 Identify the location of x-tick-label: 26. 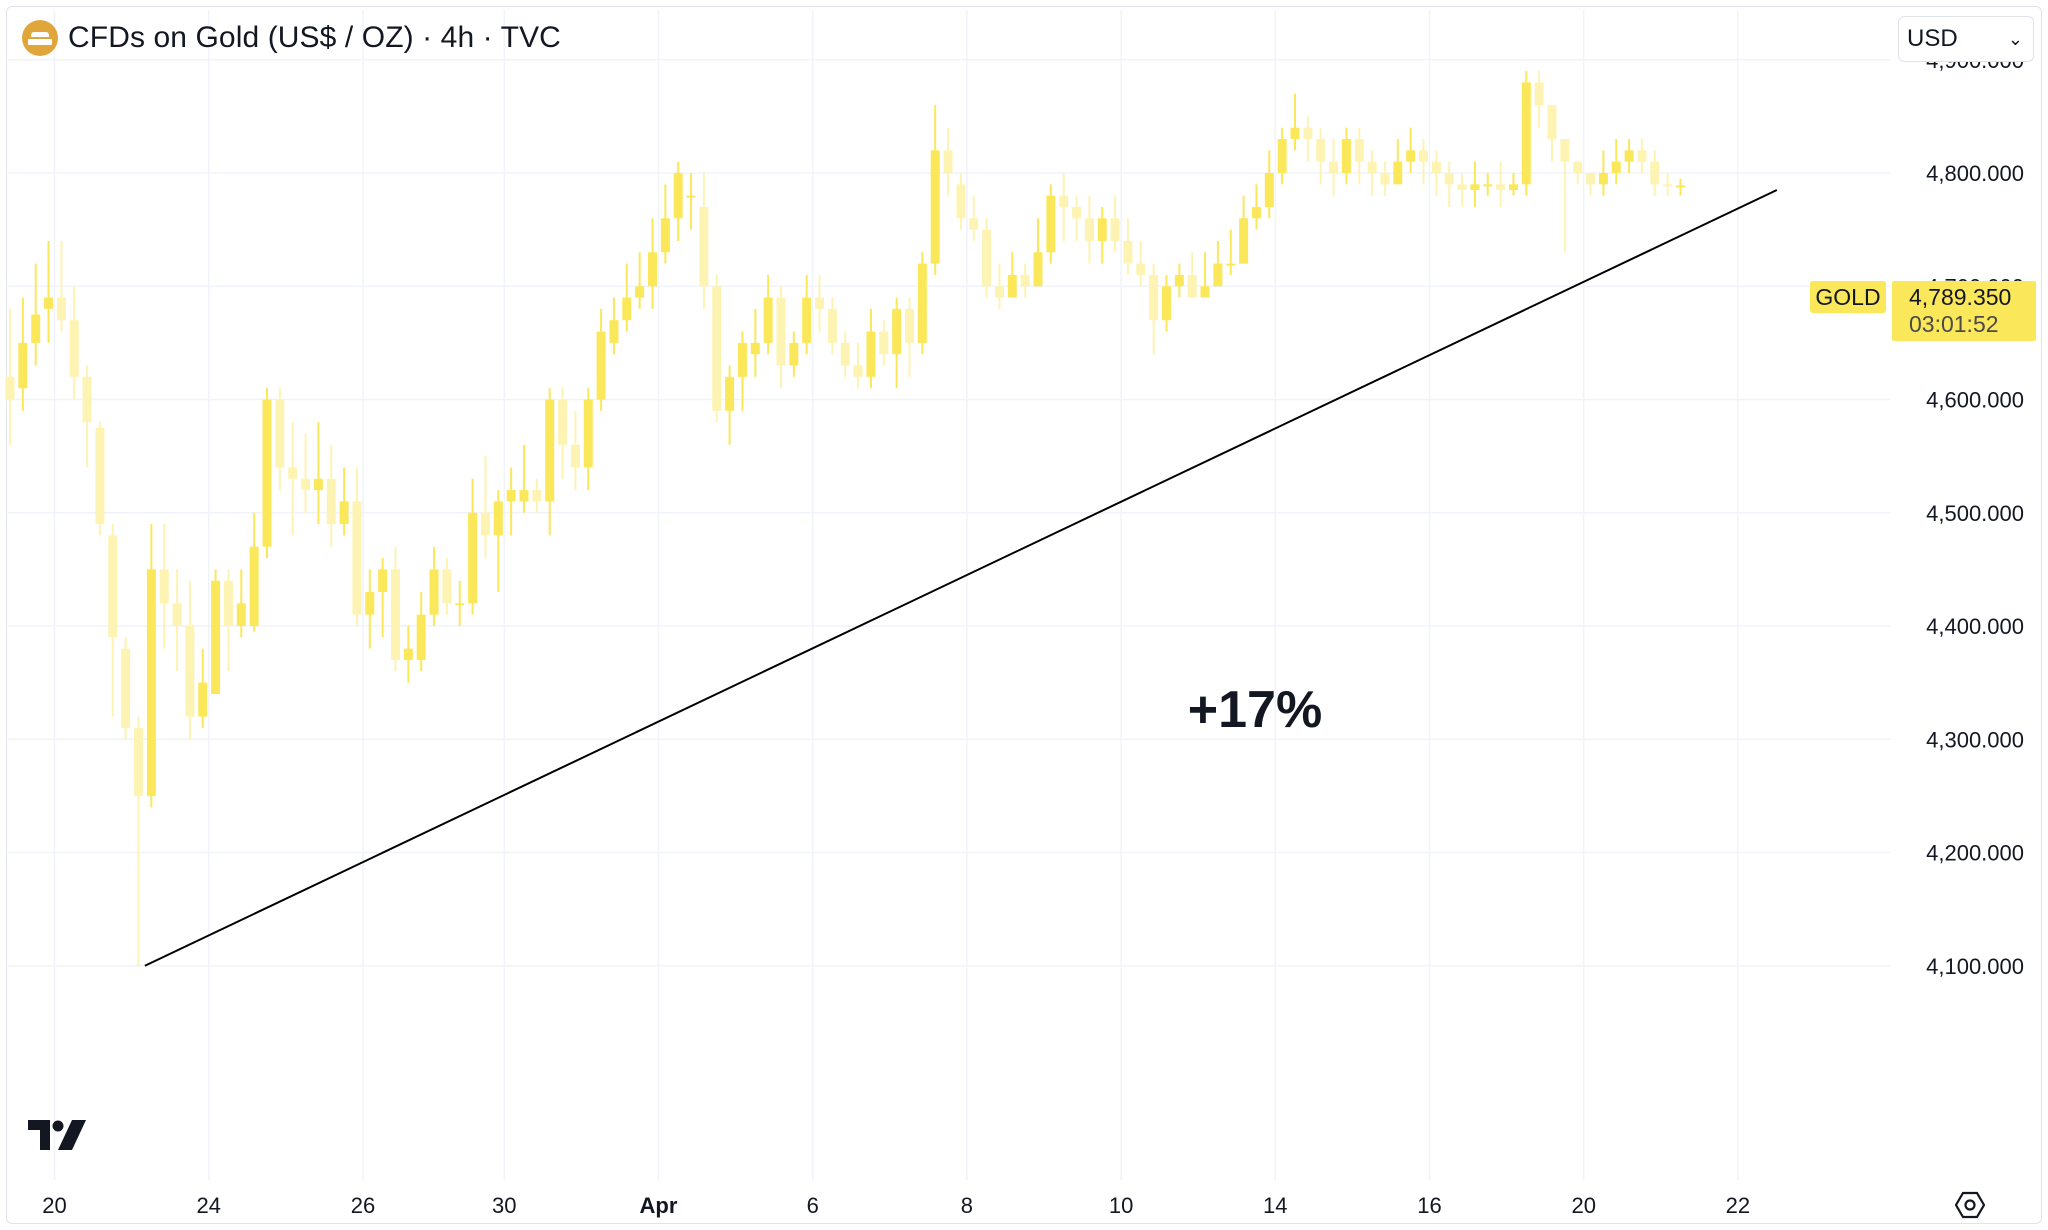
(363, 1205).